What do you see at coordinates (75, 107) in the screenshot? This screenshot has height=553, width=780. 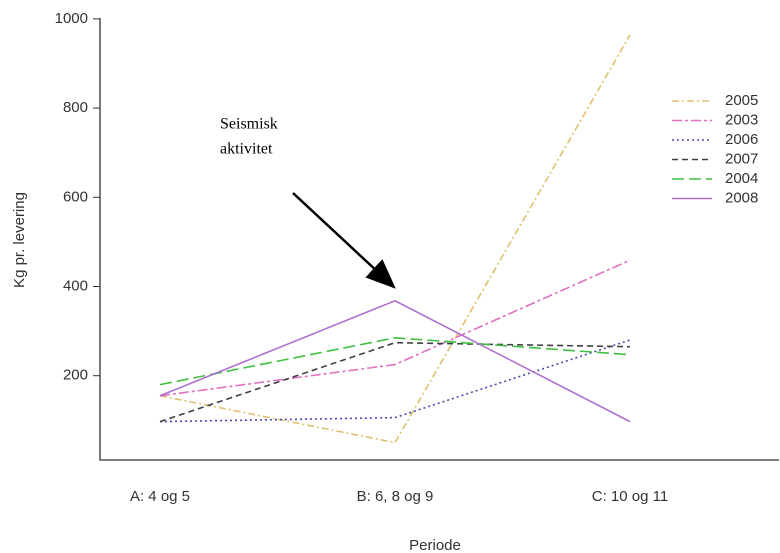 I see `y-tick-label: 800` at bounding box center [75, 107].